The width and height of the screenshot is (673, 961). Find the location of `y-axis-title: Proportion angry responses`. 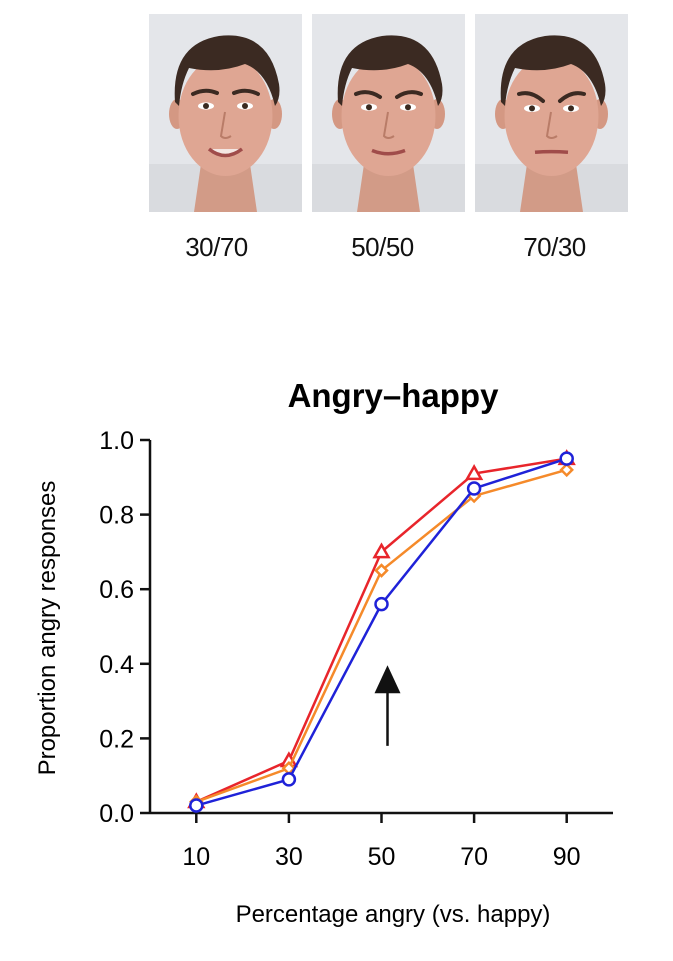

y-axis-title: Proportion angry responses is located at coordinates (47, 628).